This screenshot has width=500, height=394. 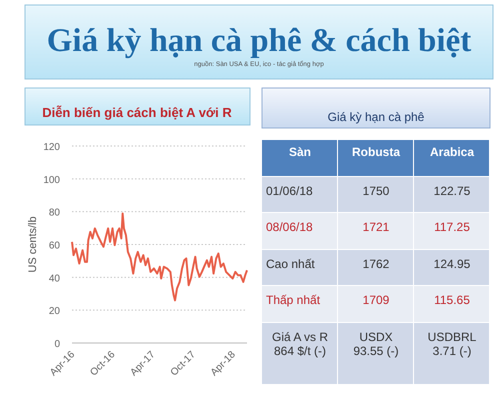 What do you see at coordinates (54, 312) in the screenshot?
I see `y-tick-label: 20` at bounding box center [54, 312].